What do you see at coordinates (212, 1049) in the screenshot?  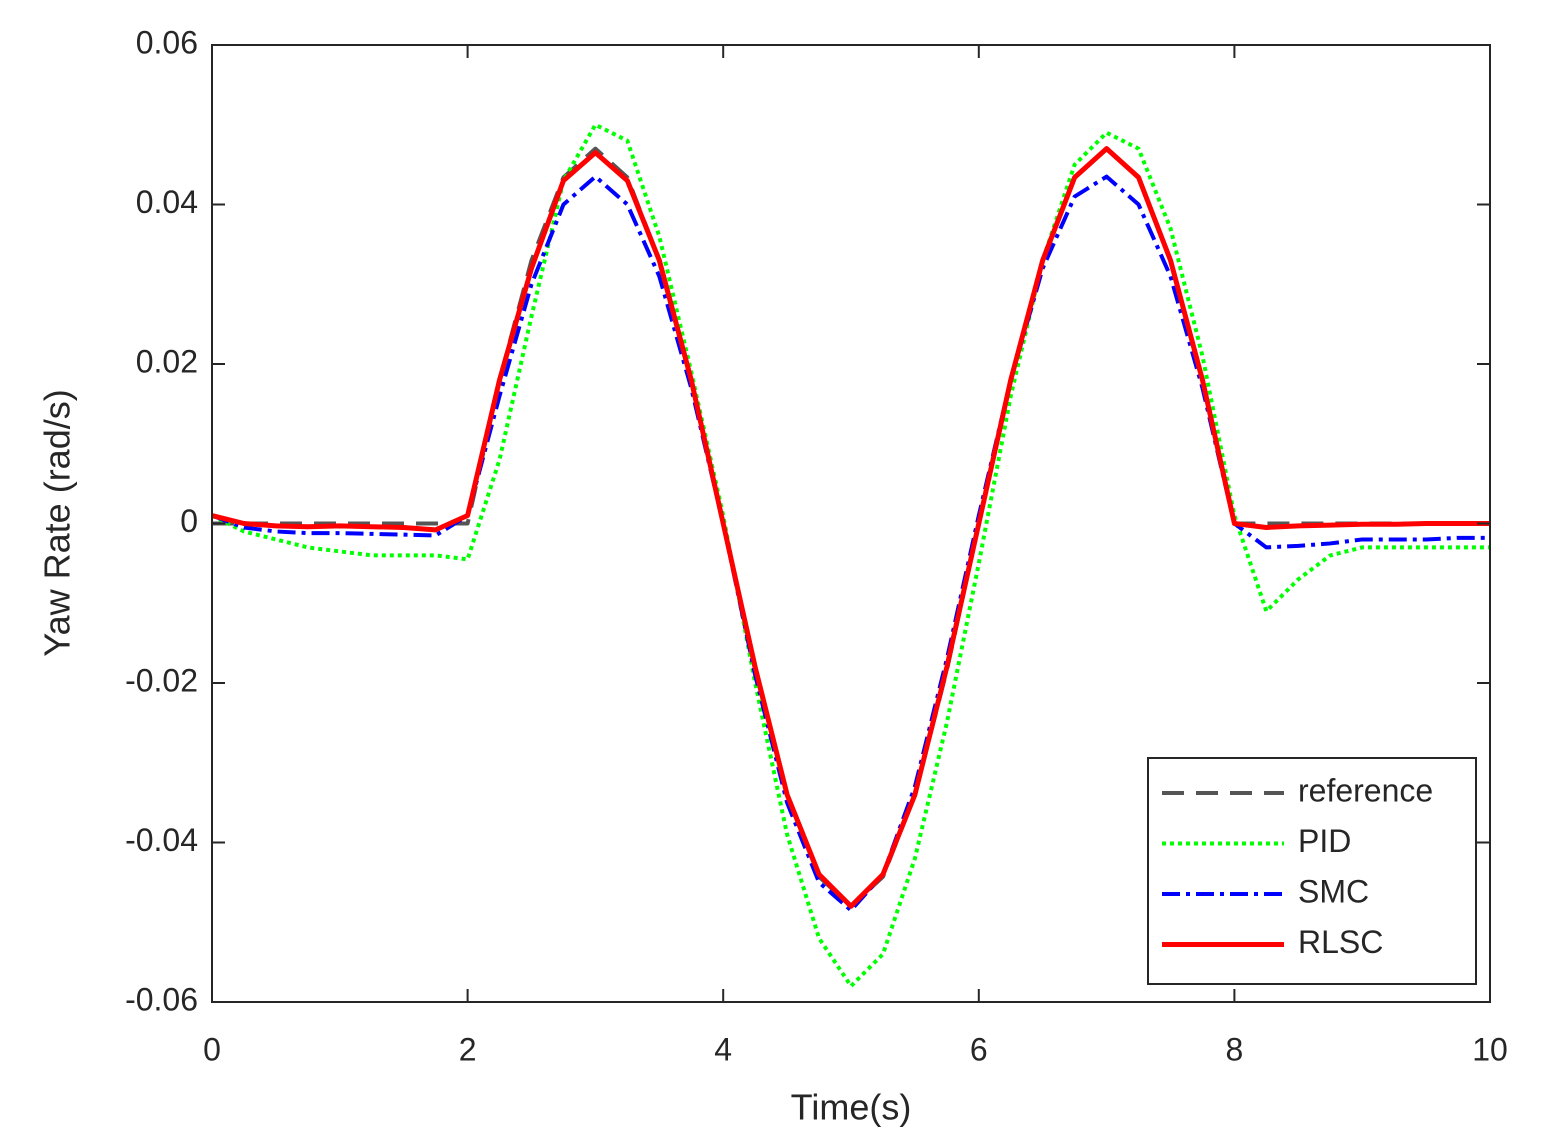 I see `x-tick-label: 0` at bounding box center [212, 1049].